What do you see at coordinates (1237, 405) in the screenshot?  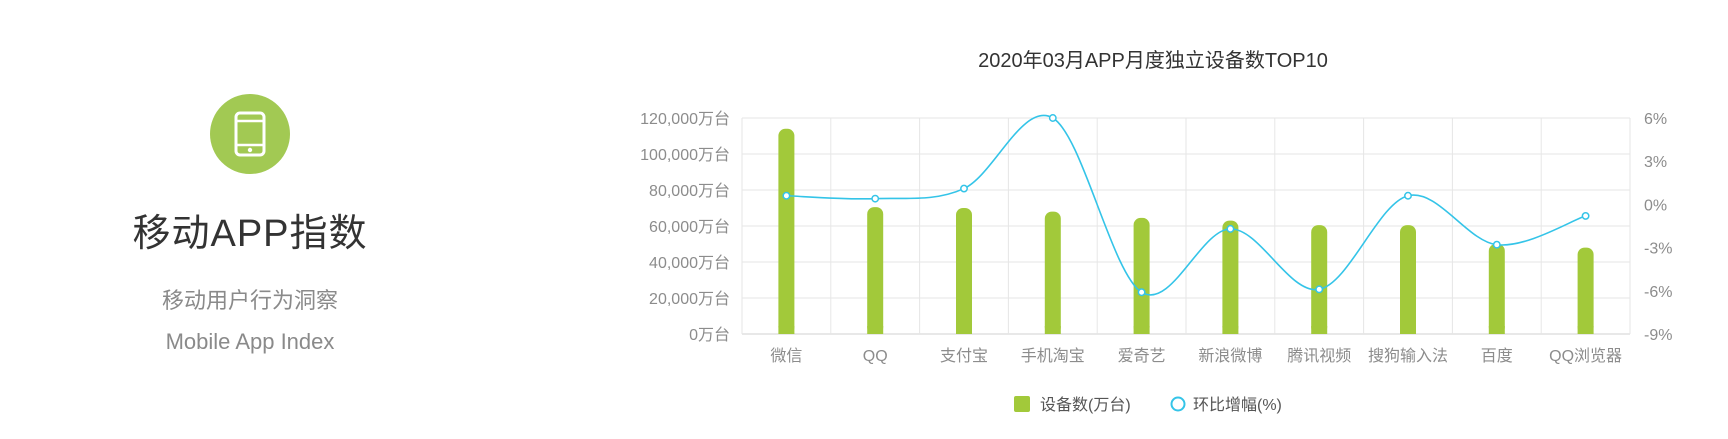 I see `legend-line-label: 环比增幅(%)` at bounding box center [1237, 405].